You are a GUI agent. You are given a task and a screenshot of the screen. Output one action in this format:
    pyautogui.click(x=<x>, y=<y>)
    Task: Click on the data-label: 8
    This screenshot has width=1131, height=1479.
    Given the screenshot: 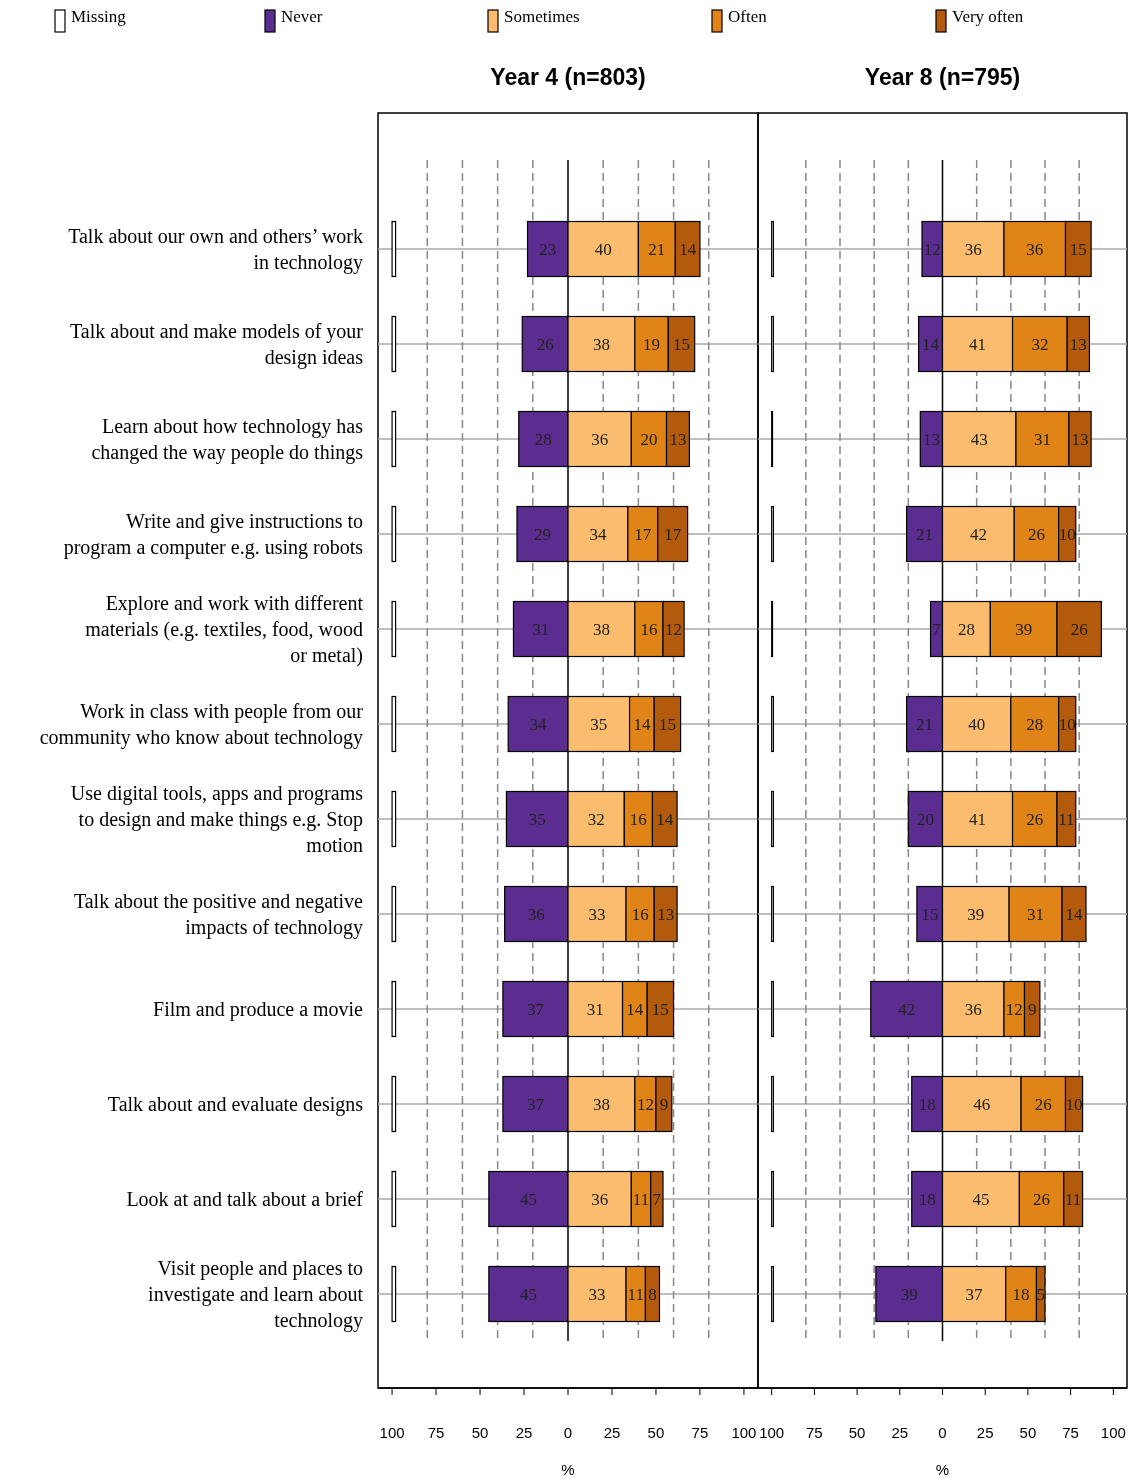 What is the action you would take?
    pyautogui.click(x=652, y=1294)
    